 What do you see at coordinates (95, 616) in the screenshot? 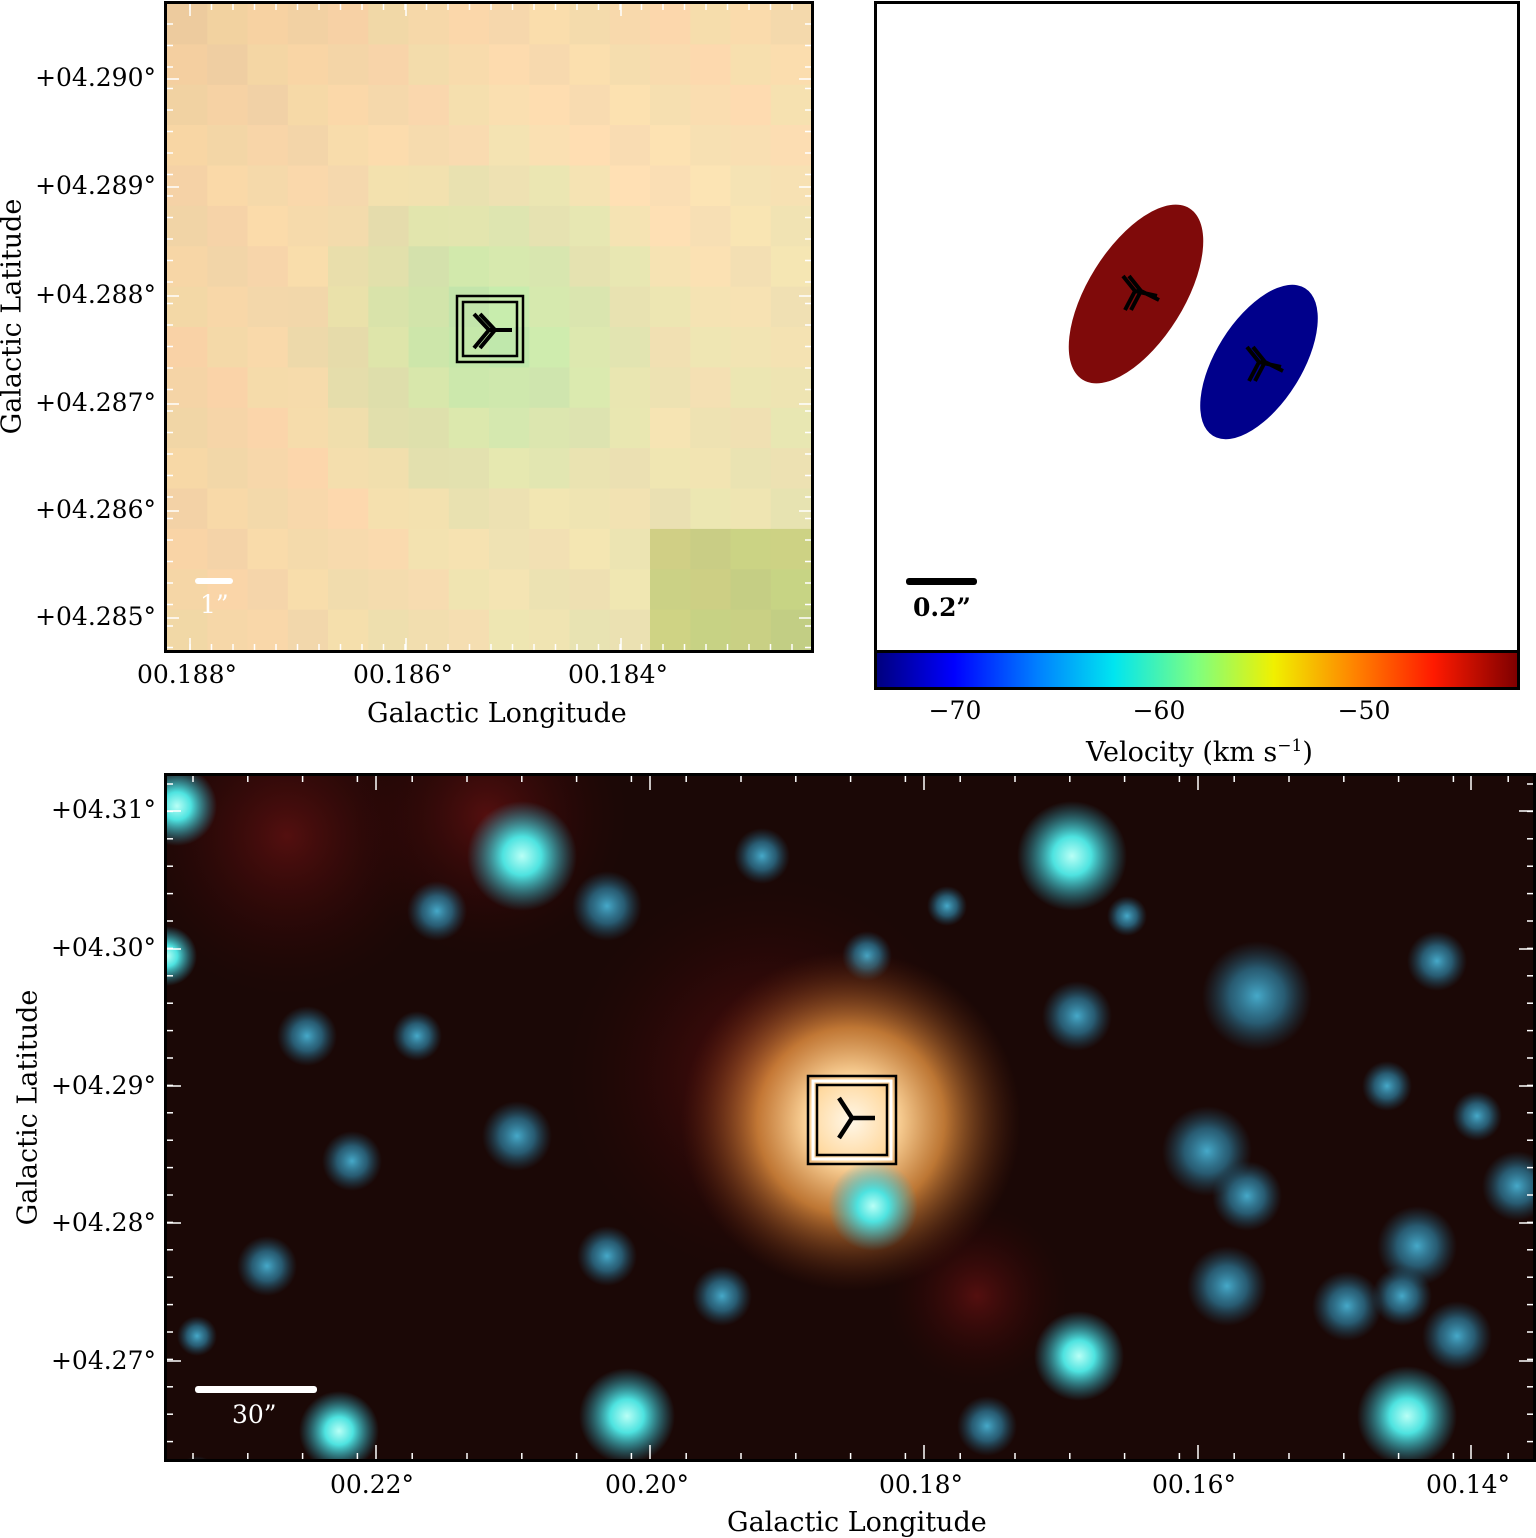
I see `y-tick-label: +04.285°` at bounding box center [95, 616].